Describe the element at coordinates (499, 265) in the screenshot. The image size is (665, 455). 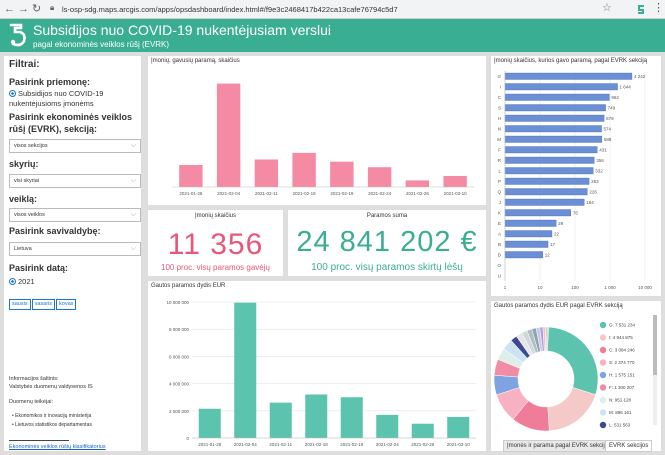
I see `y-tick-label: O` at that location.